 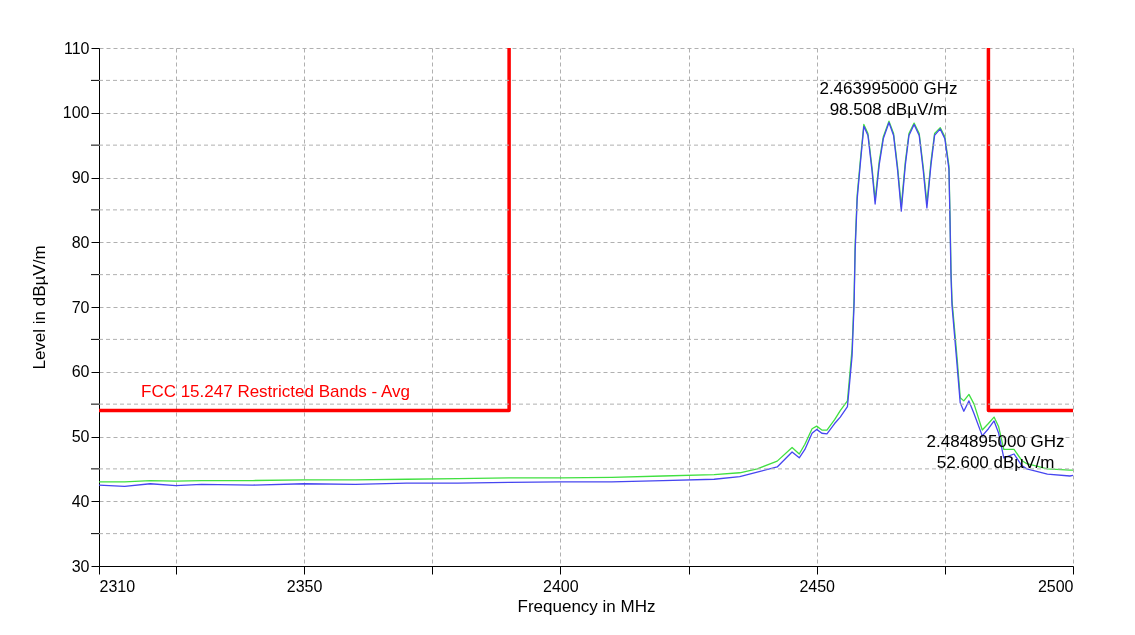 I want to click on x-tick-label: 2450, so click(x=817, y=586).